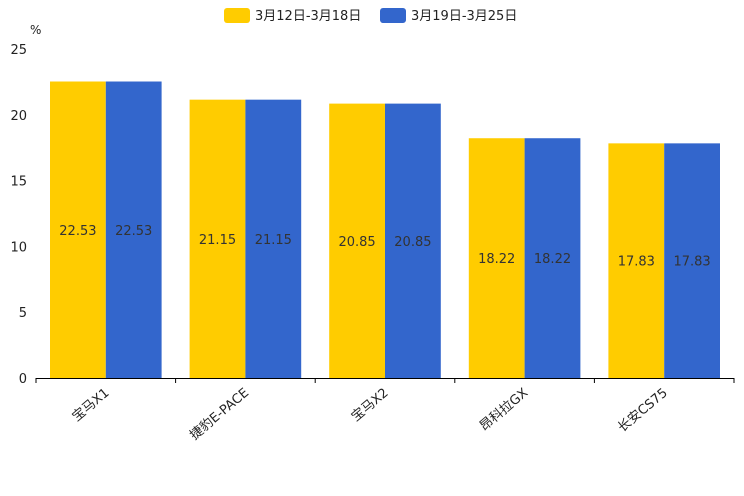  Describe the element at coordinates (18, 116) in the screenshot. I see `y-tick-label: 20` at that location.